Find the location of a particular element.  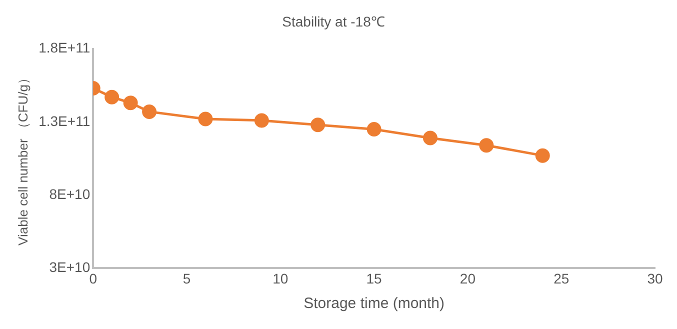

y-tick-label: 3E+10 is located at coordinates (69, 267).